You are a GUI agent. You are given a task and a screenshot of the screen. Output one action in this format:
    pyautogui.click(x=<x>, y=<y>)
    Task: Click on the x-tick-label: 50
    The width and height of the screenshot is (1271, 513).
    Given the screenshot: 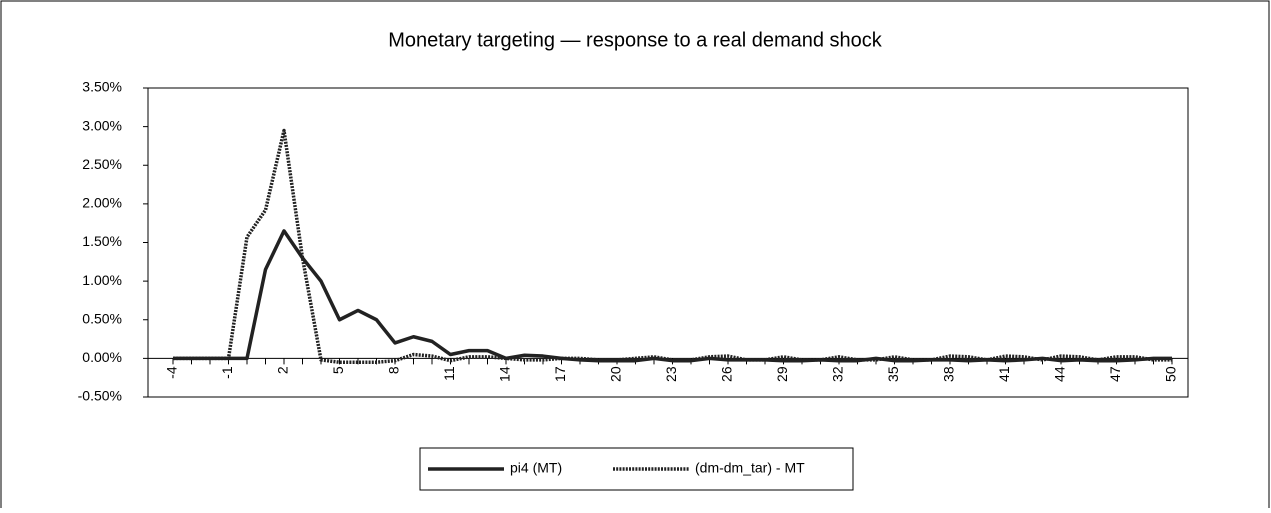 What is the action you would take?
    pyautogui.click(x=1171, y=374)
    